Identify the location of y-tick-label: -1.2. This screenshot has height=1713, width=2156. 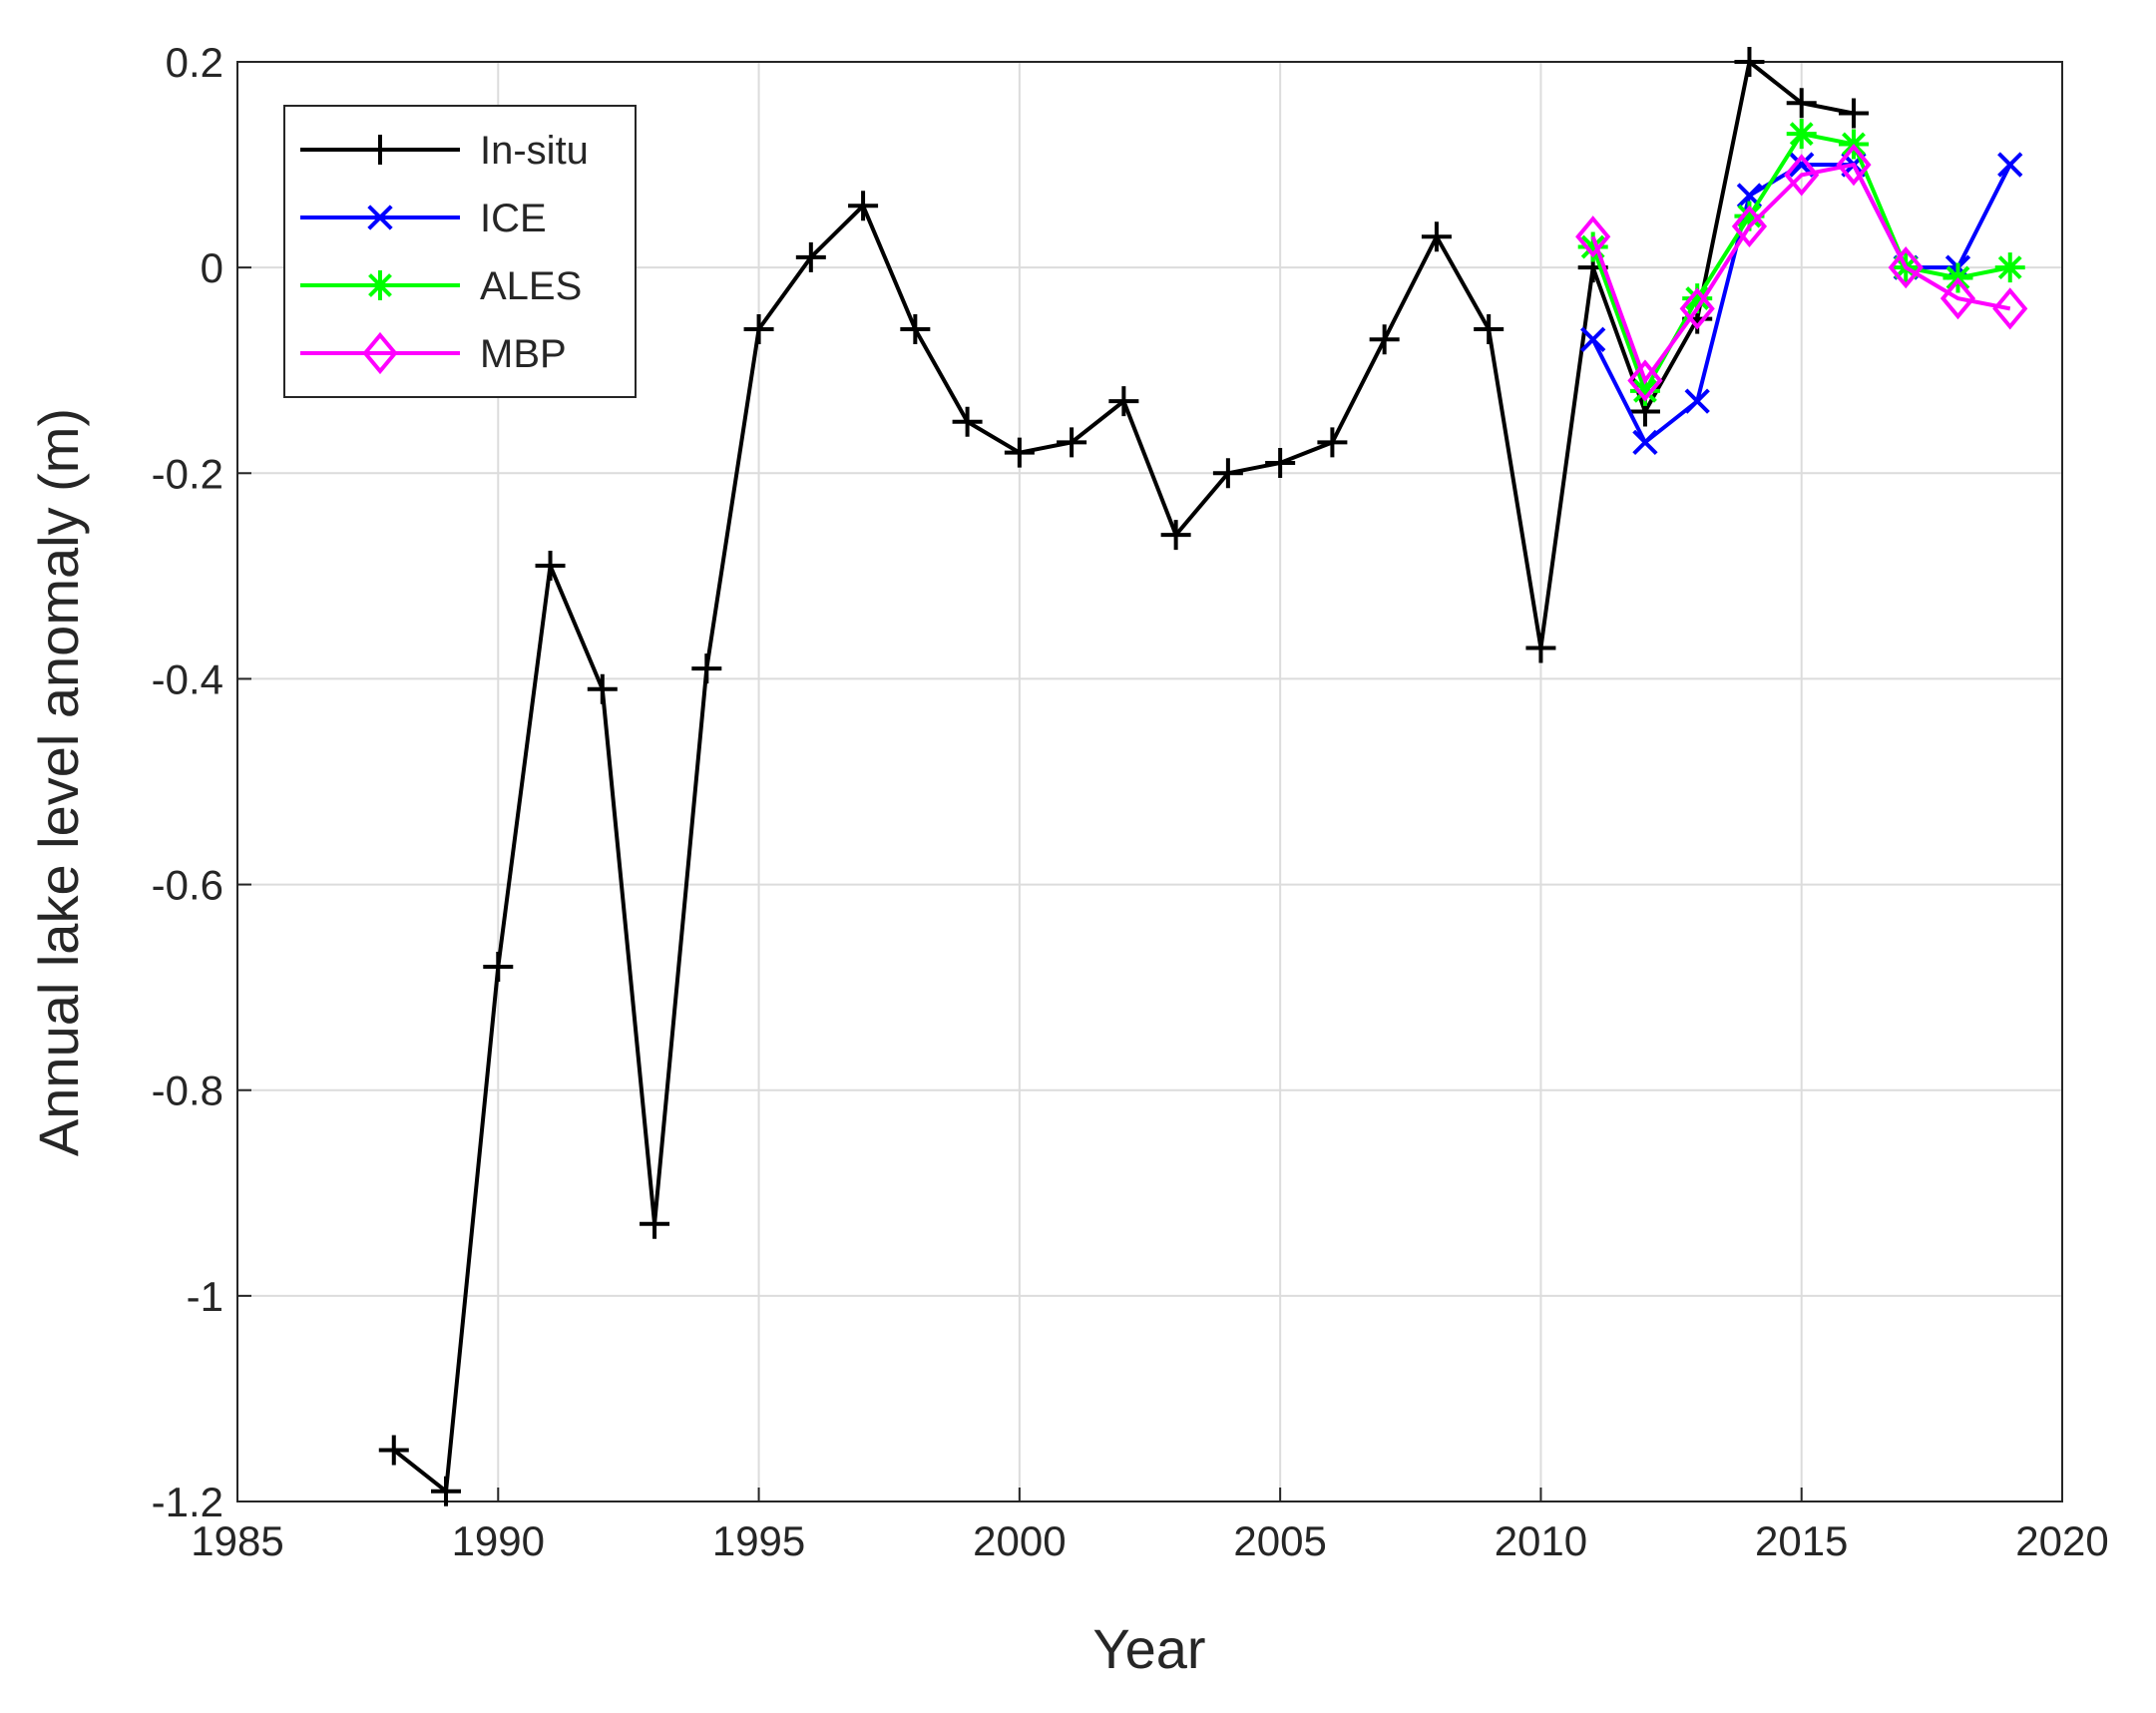
(187, 1502).